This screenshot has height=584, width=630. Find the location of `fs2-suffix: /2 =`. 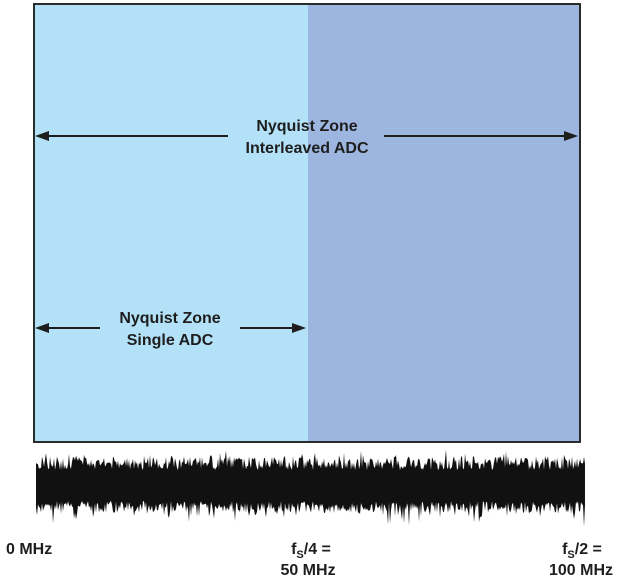

fs2-suffix: /2 = is located at coordinates (588, 549).